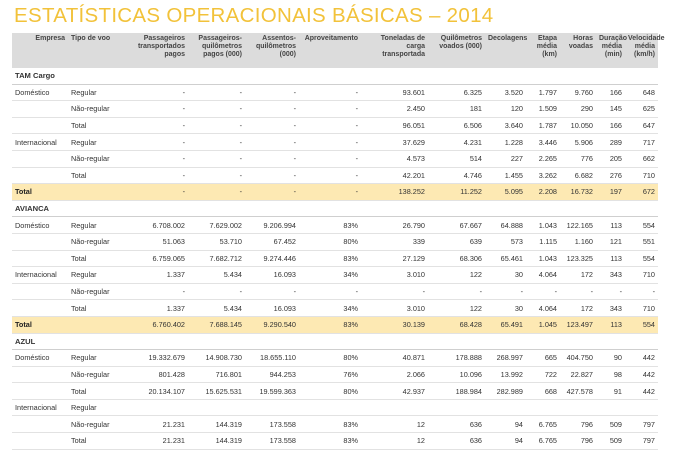 The width and height of the screenshot is (680, 450). Describe the element at coordinates (543, 441) in the screenshot. I see `value-cell: 6.765` at that location.